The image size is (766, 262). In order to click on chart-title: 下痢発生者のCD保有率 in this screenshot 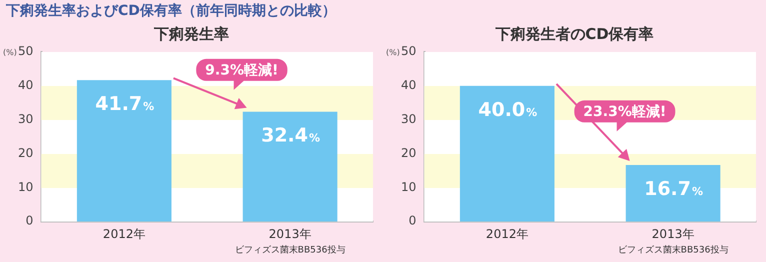, I will do `click(574, 33)`.